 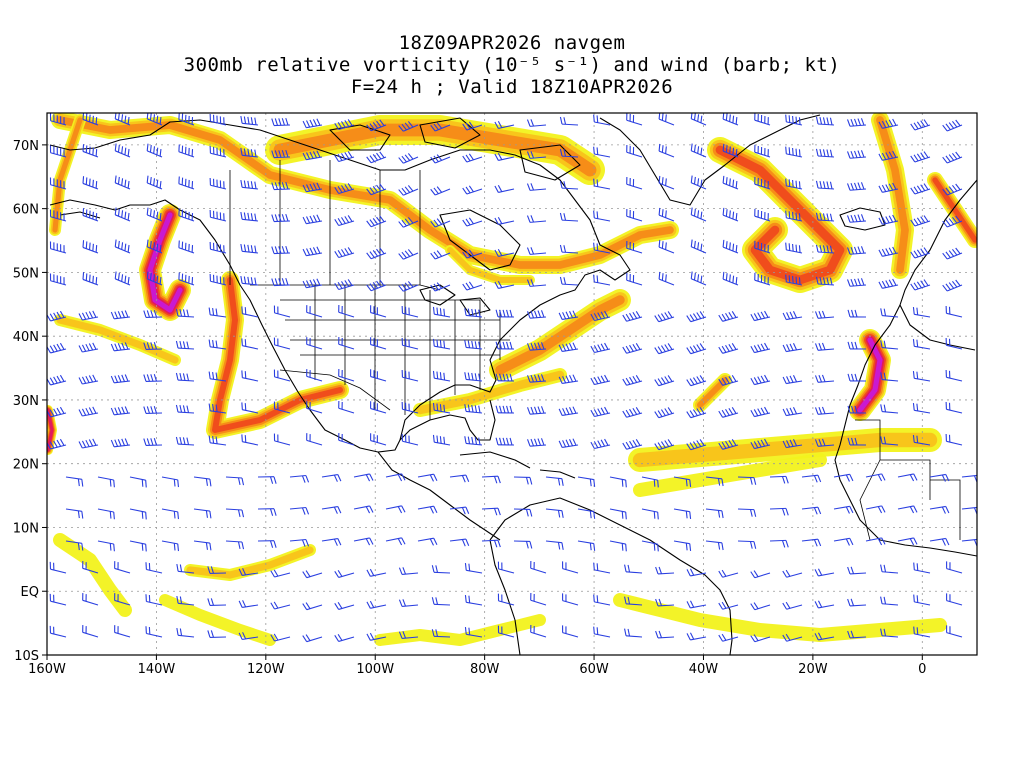 I want to click on vorticity-band, so click(x=460, y=630).